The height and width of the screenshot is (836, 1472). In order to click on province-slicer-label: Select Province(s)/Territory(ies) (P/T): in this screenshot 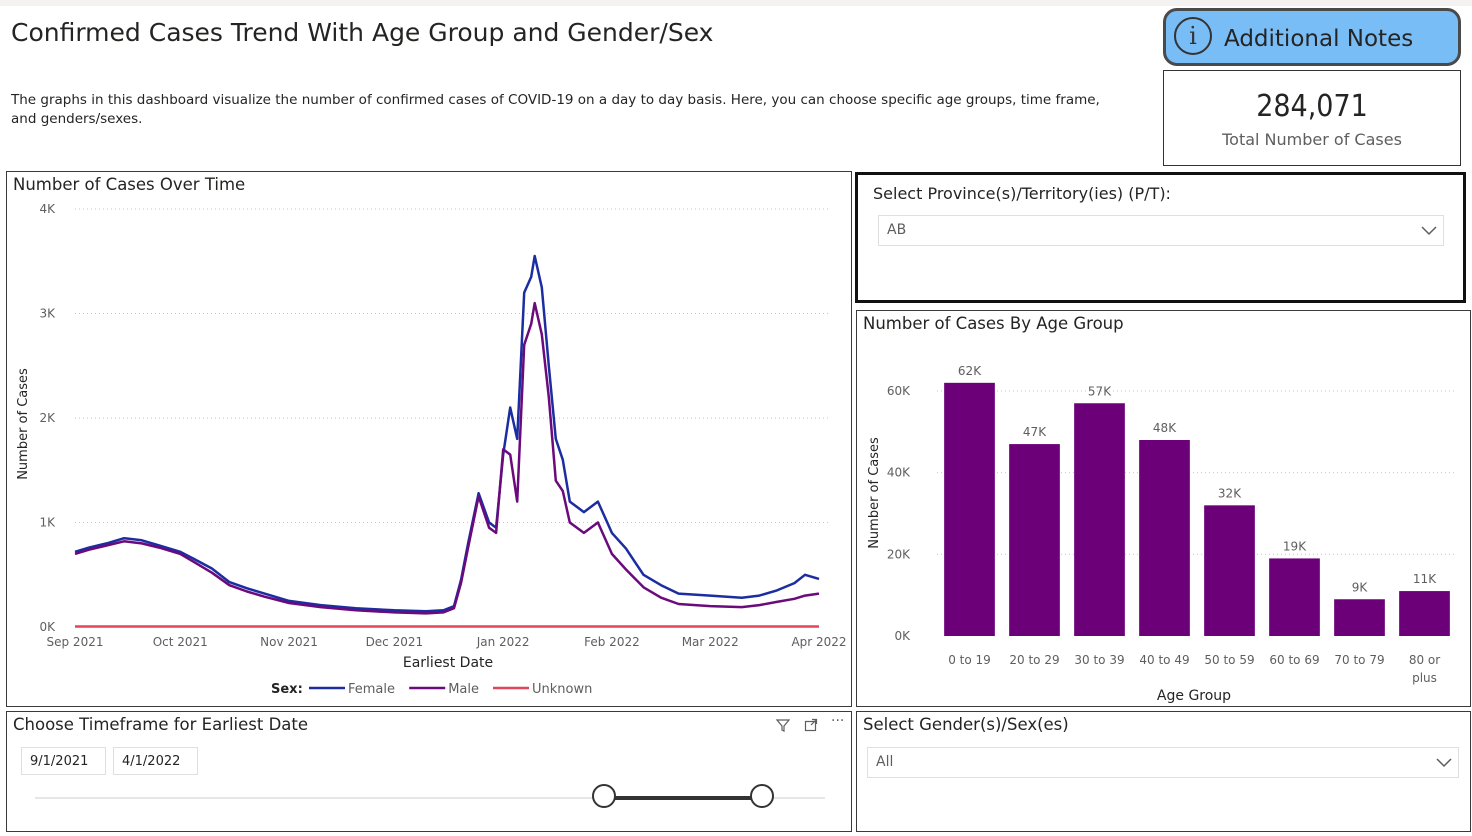, I will do `click(1022, 193)`.